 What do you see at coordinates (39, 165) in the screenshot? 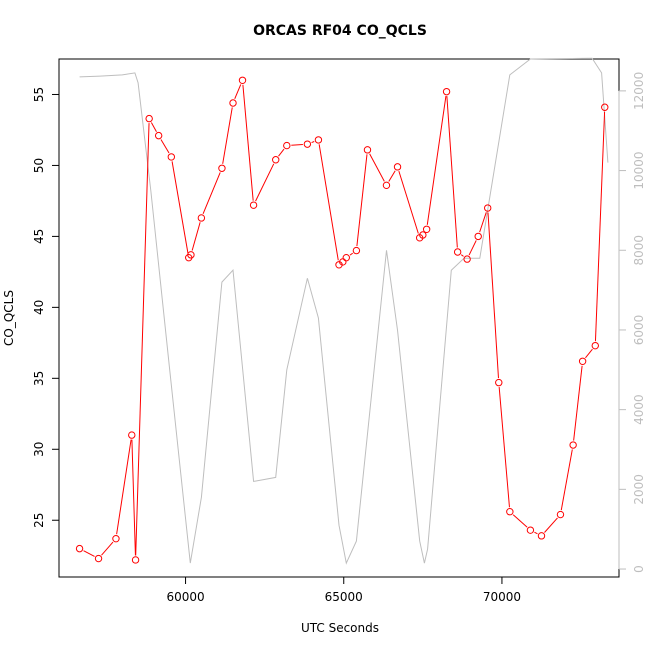
I see `y-tick-label: 50` at bounding box center [39, 165].